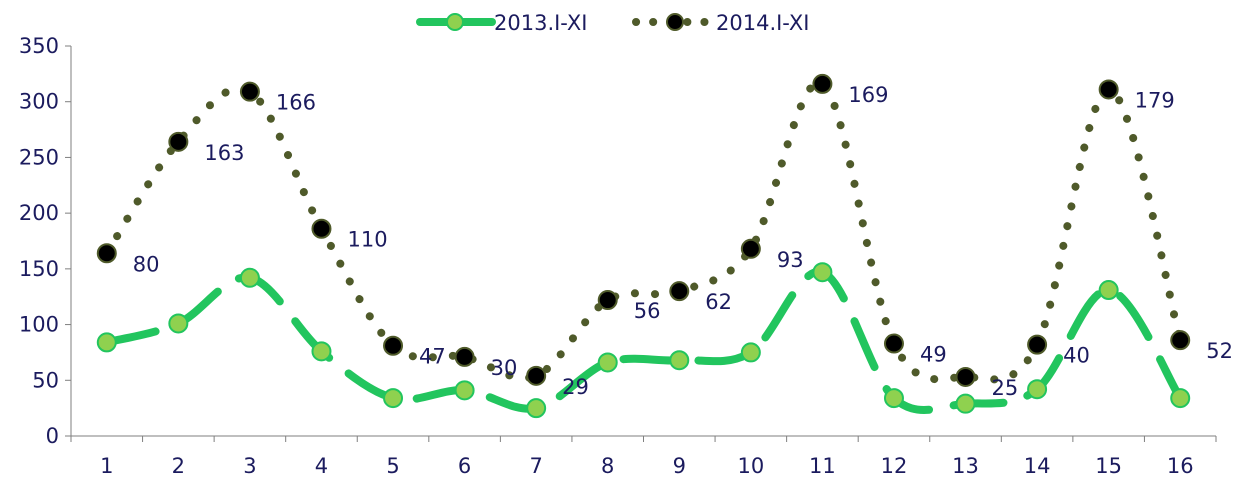 Image resolution: width=1241 pixels, height=486 pixels. Describe the element at coordinates (933, 355) in the screenshot. I see `data-label: 49` at that location.